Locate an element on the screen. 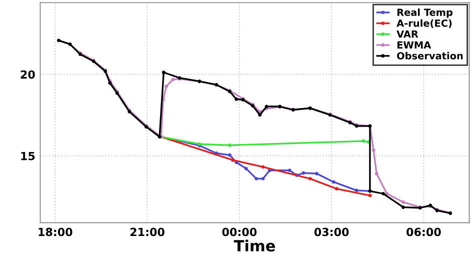  legend-label: A-rule(EC) is located at coordinates (424, 23).